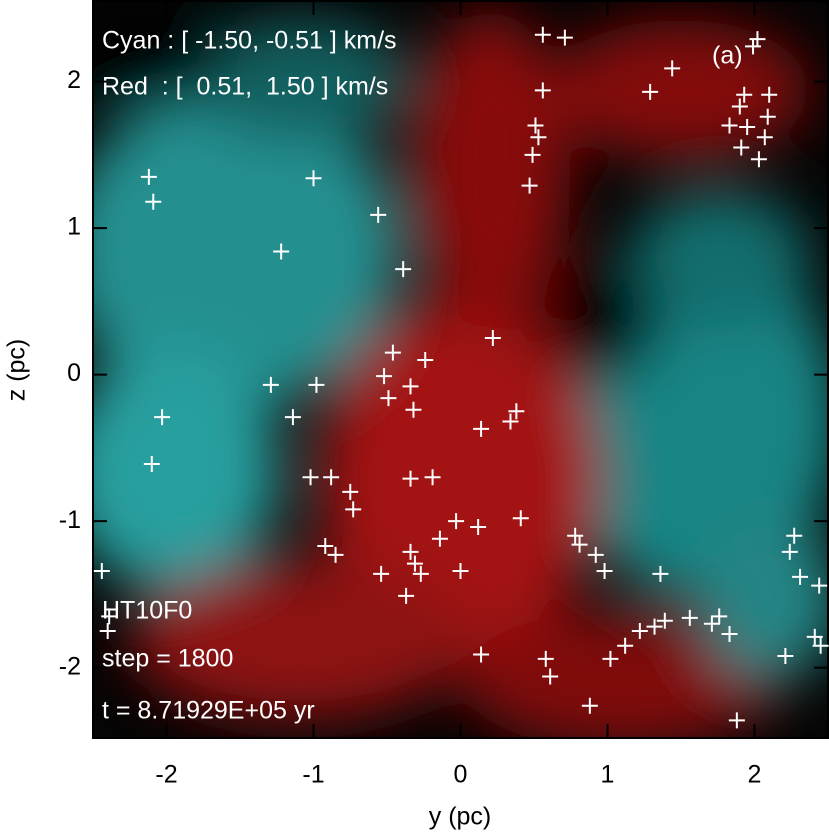 The width and height of the screenshot is (829, 836). Describe the element at coordinates (17, 370) in the screenshot. I see `y-axis-label: z (pc)` at that location.